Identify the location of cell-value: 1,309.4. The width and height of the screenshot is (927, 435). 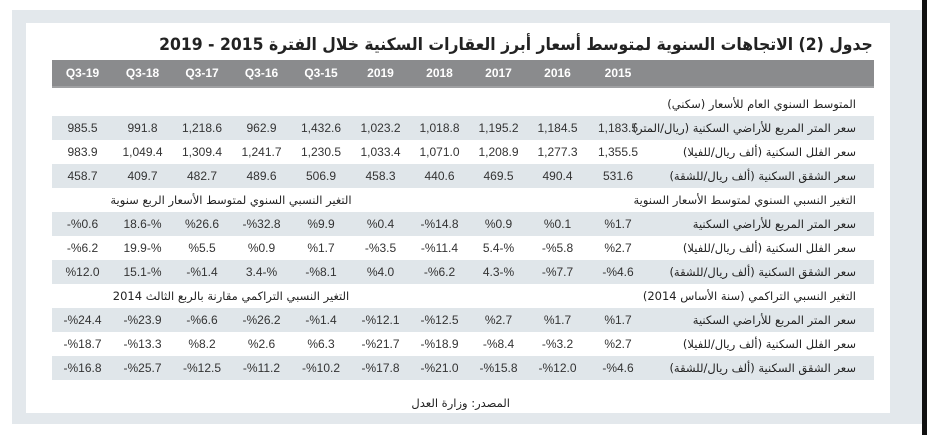
(202, 152).